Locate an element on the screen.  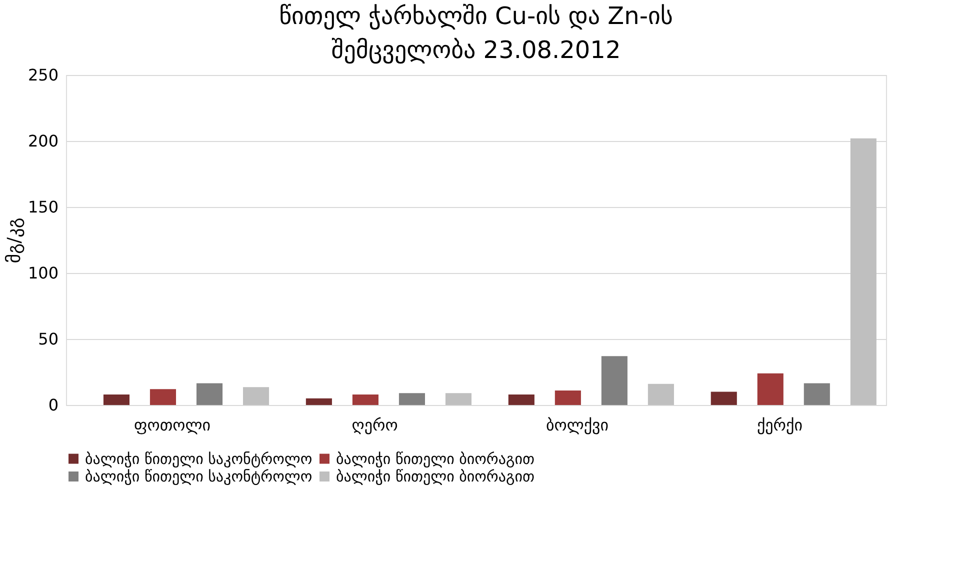
x-tick-label: ბოლქვი is located at coordinates (577, 425).